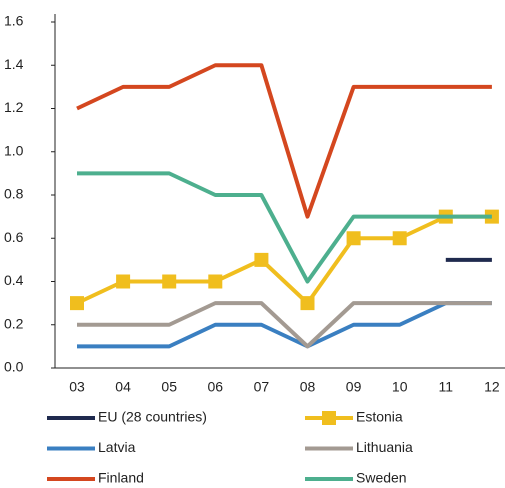 The width and height of the screenshot is (505, 488). Describe the element at coordinates (329, 418) in the screenshot. I see `legend-marker` at that location.